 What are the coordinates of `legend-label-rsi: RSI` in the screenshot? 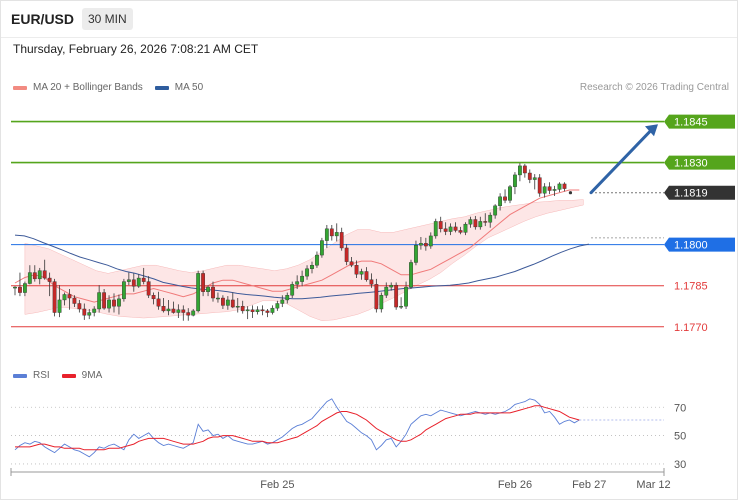 It's located at (41, 375).